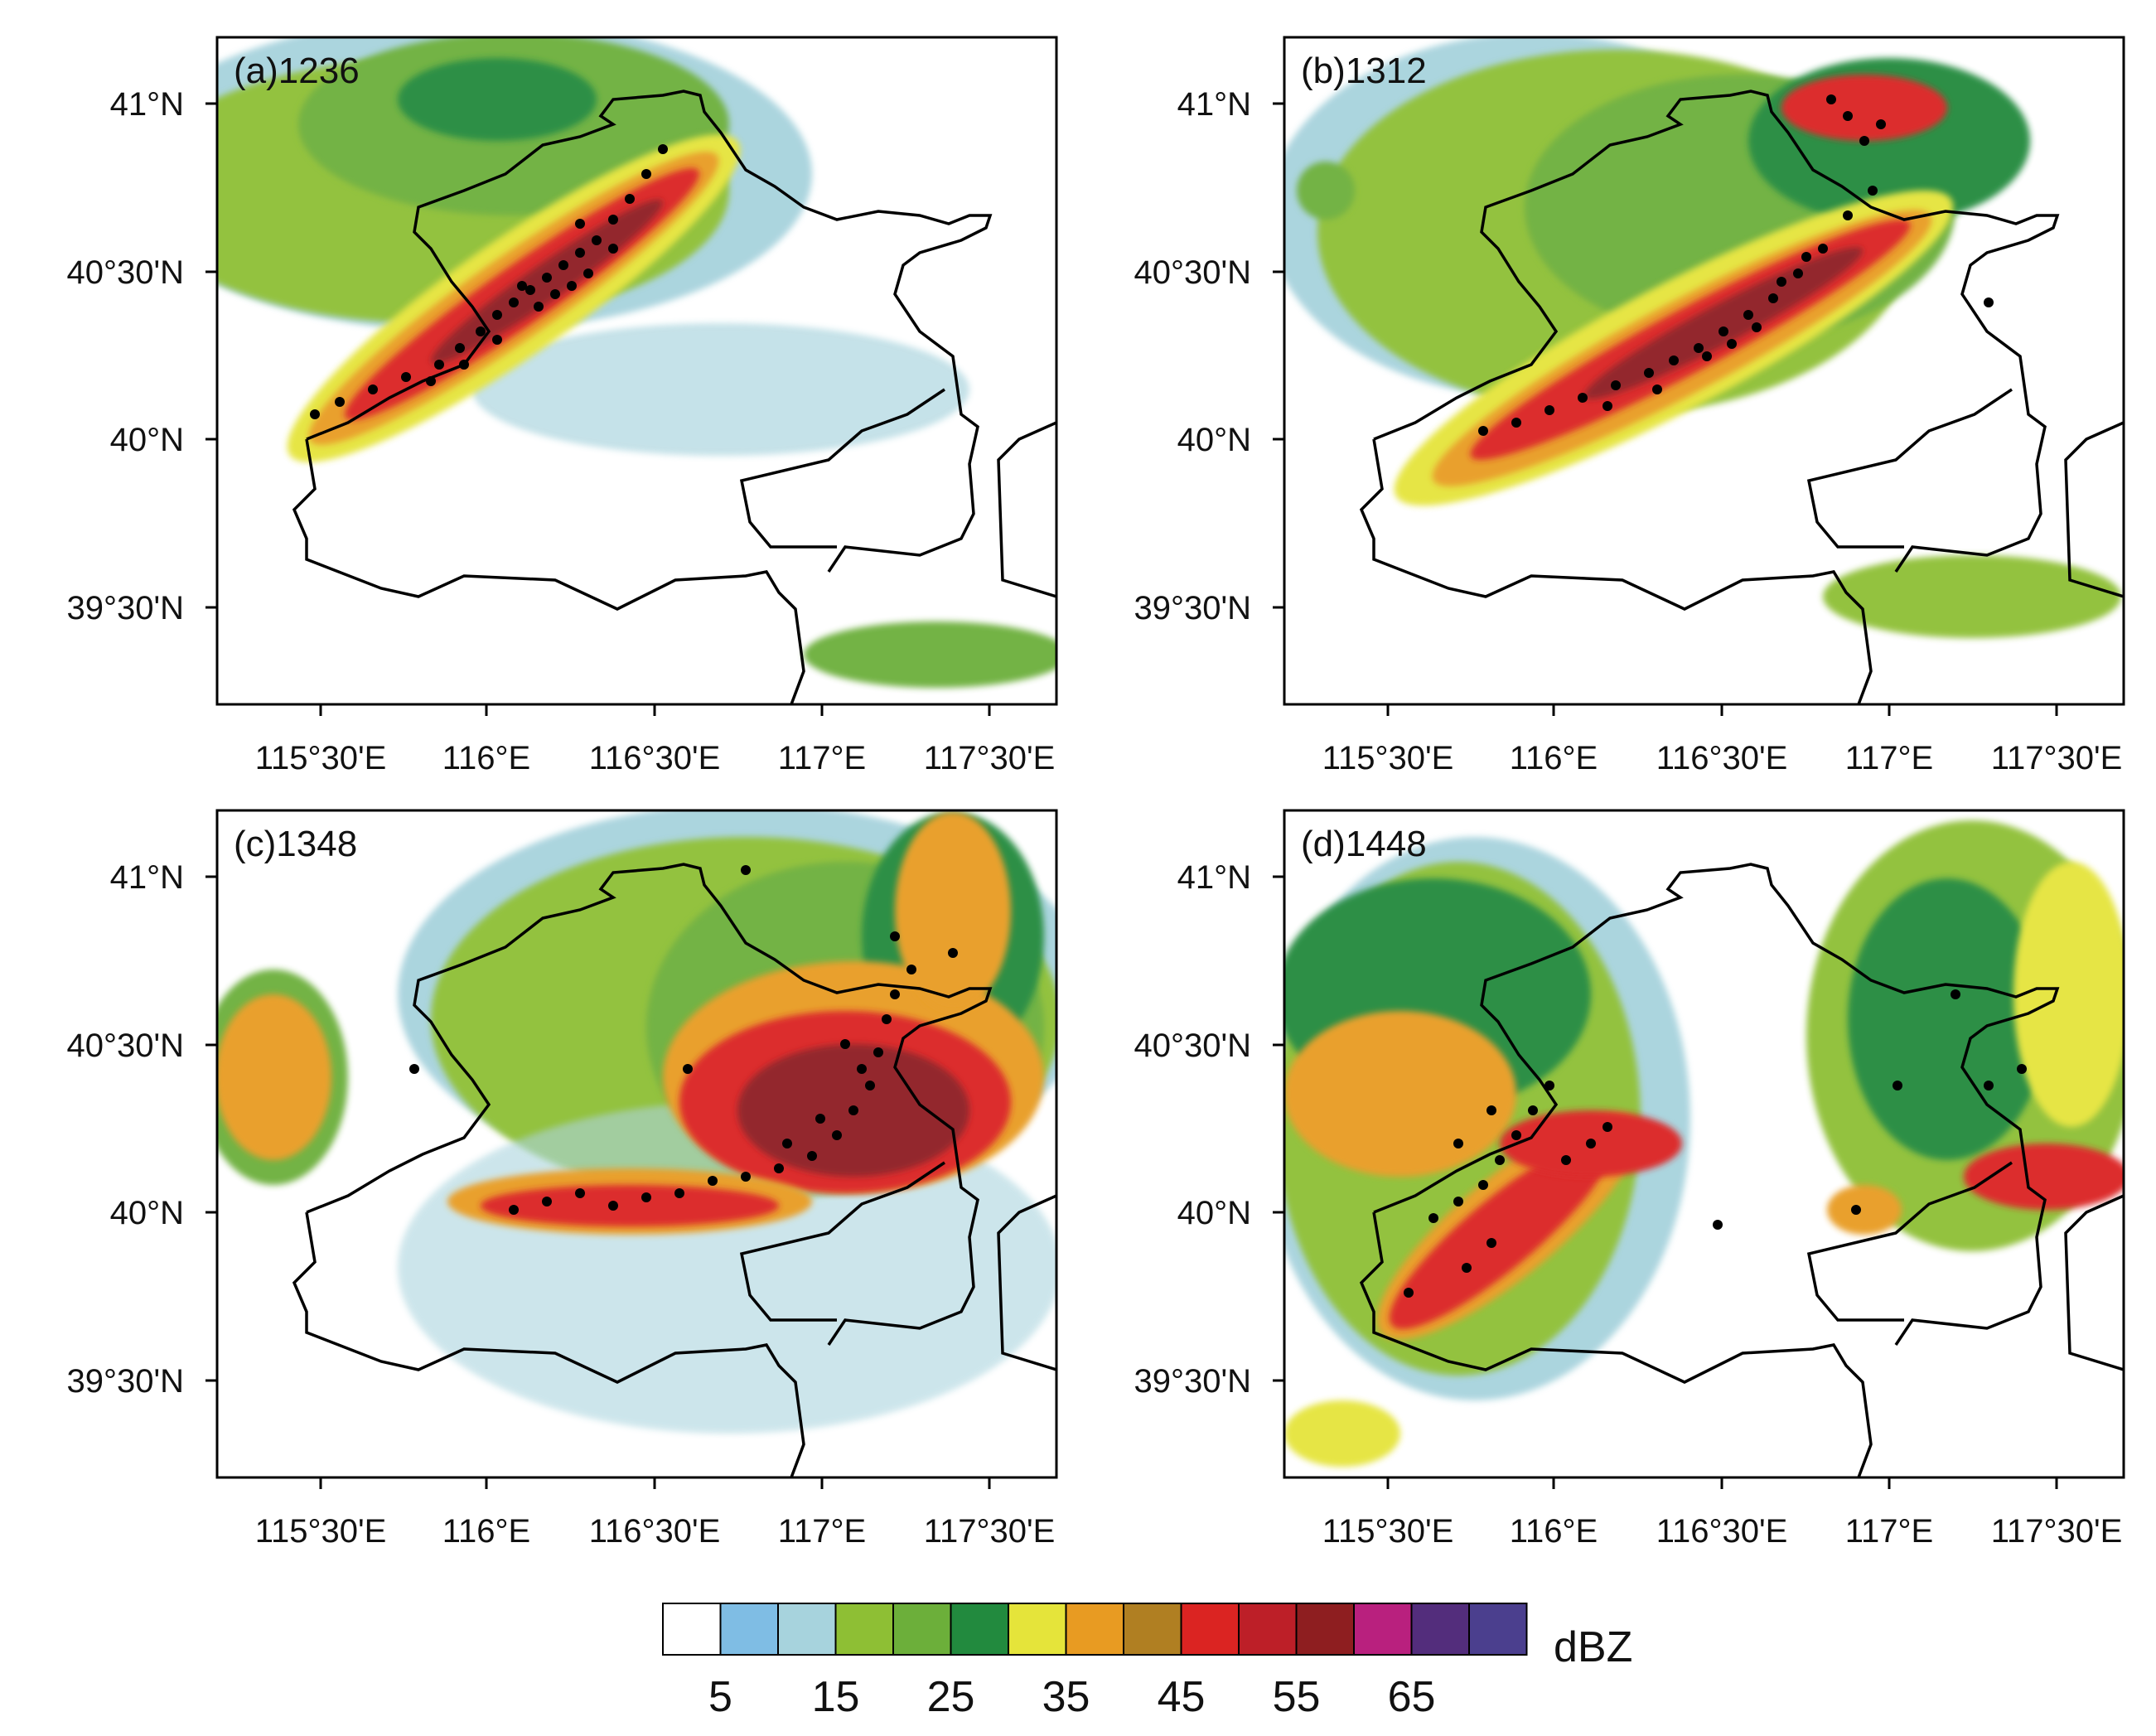 The image size is (2156, 1736). Describe the element at coordinates (1066, 1697) in the screenshot. I see `colorbar-label: 35` at that location.